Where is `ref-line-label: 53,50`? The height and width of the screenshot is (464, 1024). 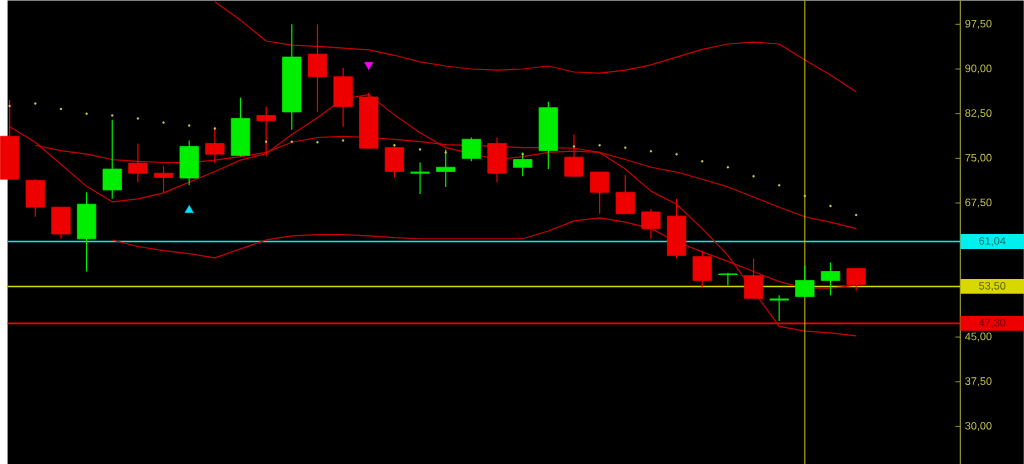 ref-line-label: 53,50 is located at coordinates (992, 286).